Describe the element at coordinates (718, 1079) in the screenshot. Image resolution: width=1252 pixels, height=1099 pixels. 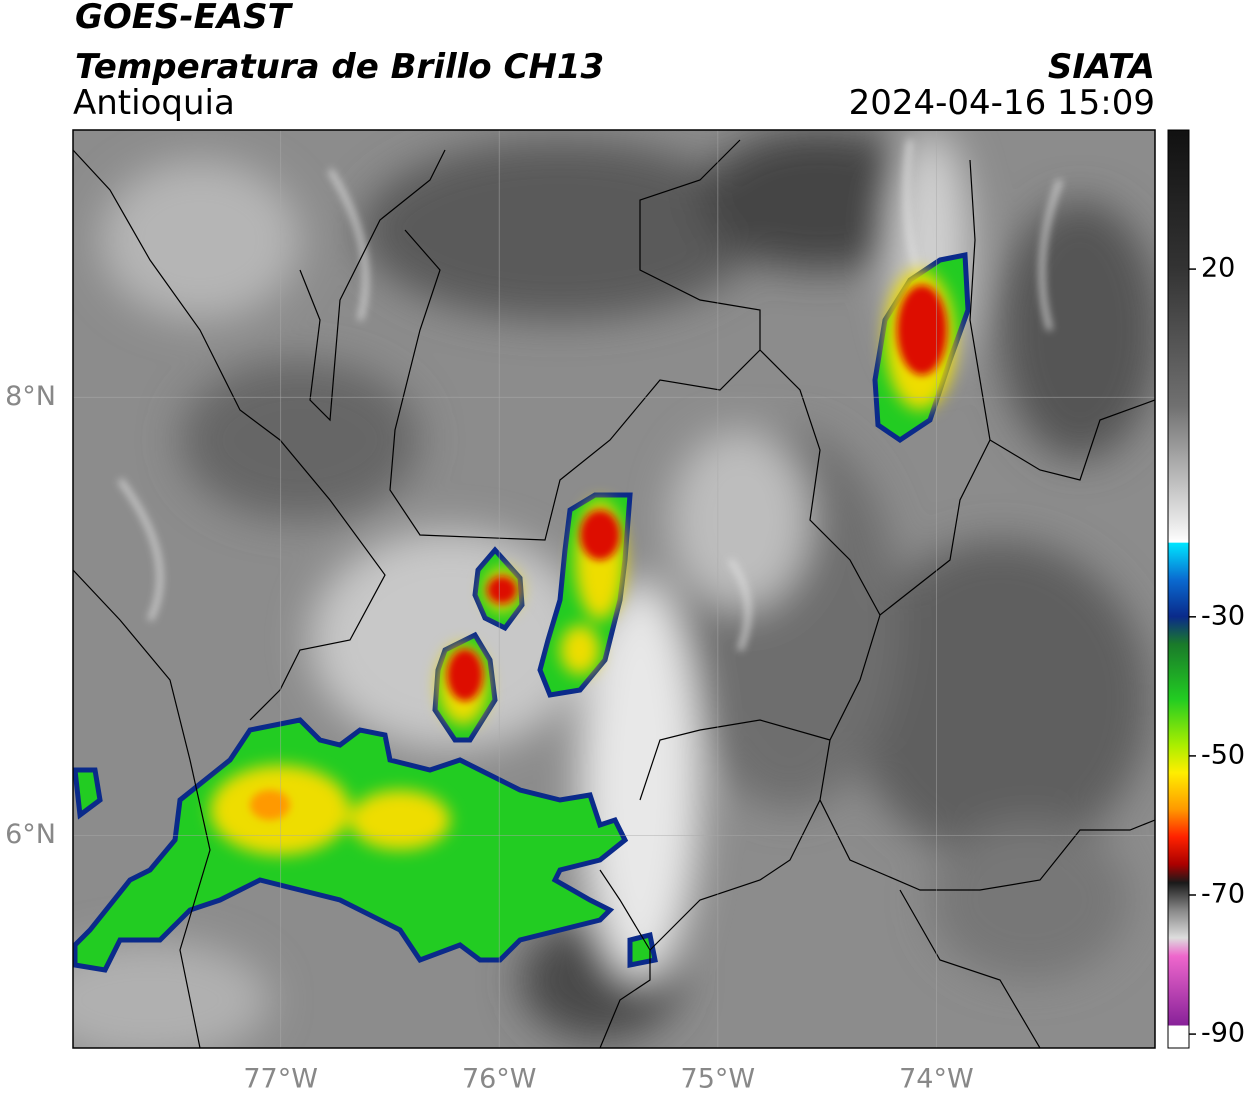
I see `x-tick-label: 75°W` at that location.